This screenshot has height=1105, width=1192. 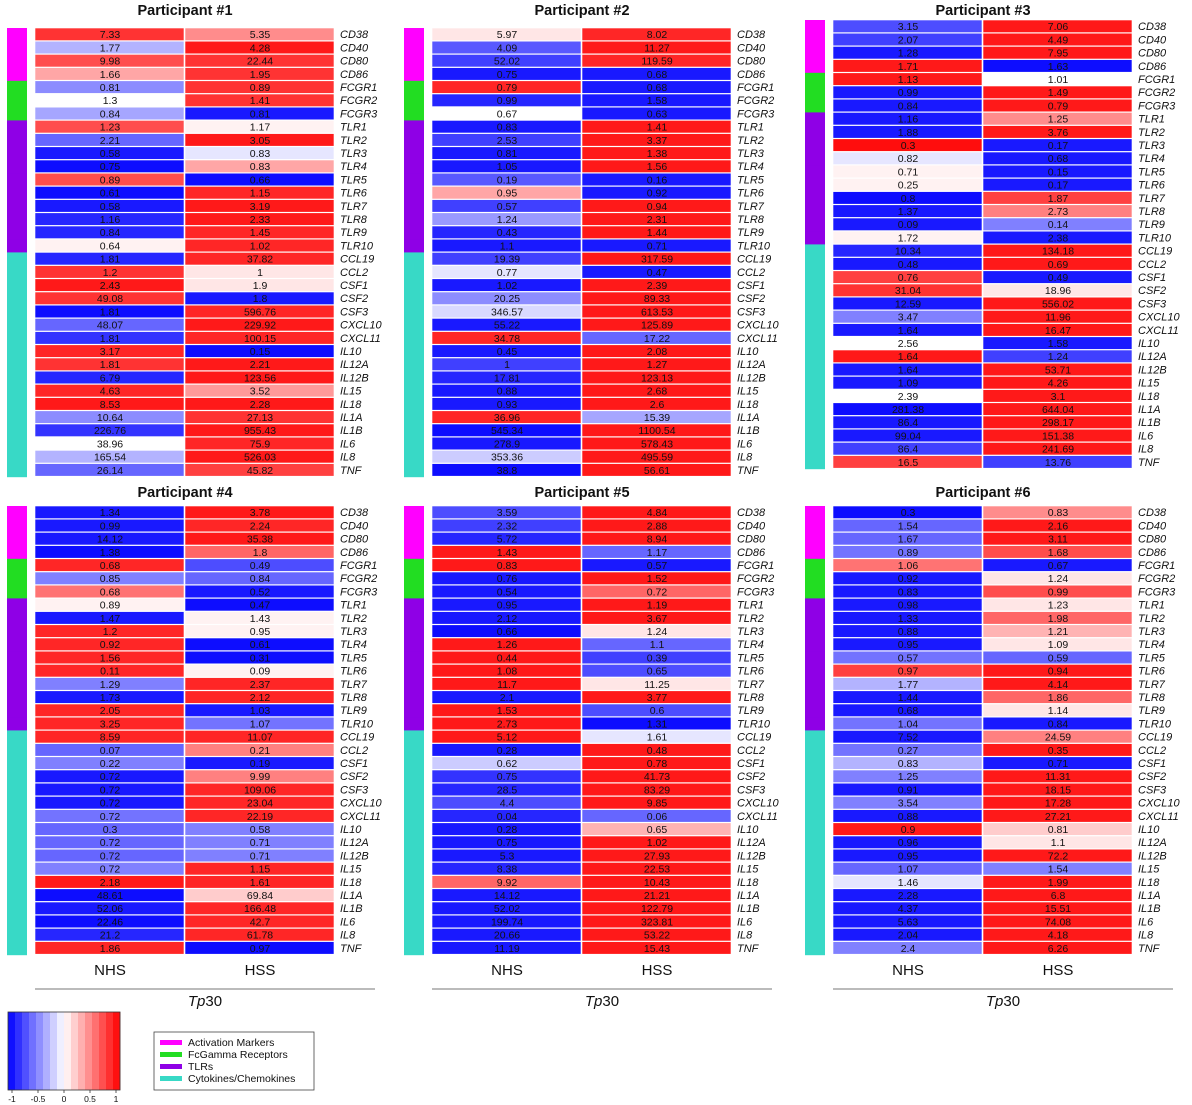 What do you see at coordinates (171, 1054) in the screenshot?
I see `category-legend-swatch` at bounding box center [171, 1054].